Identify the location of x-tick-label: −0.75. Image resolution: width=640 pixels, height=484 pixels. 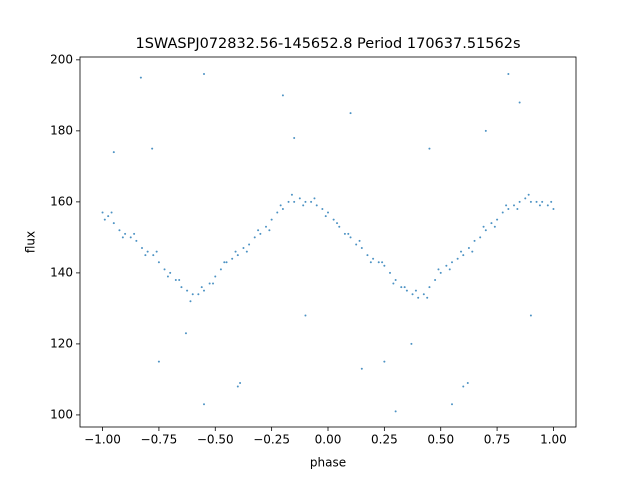
(159, 440).